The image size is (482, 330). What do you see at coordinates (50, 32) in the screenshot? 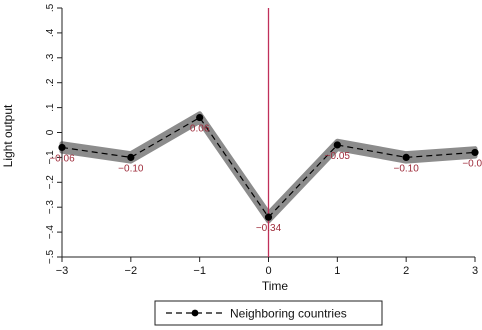
I see `y-tick-label: .4` at bounding box center [50, 32].